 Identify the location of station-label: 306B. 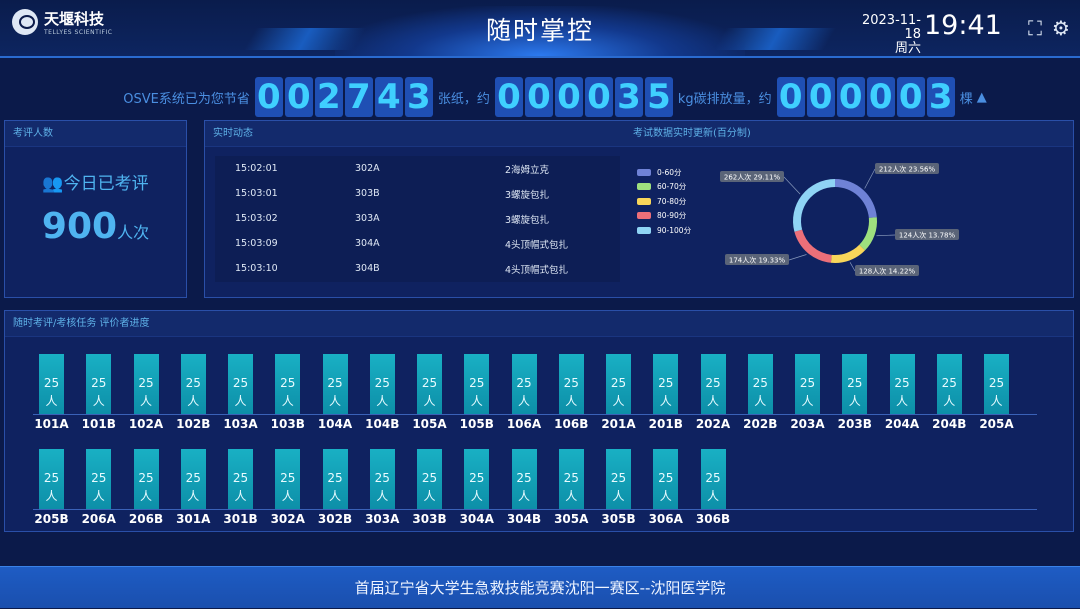
(713, 519).